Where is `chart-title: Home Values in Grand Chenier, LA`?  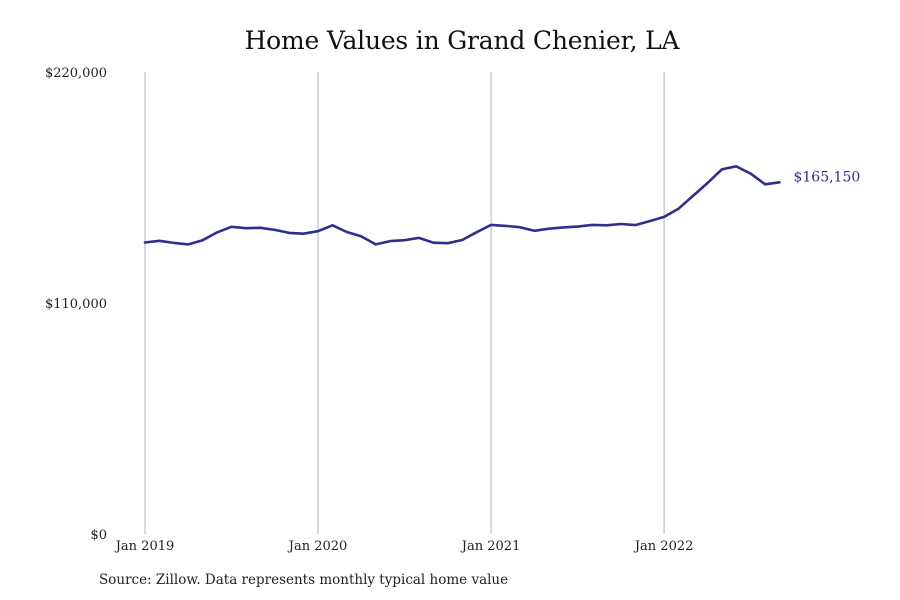
chart-title: Home Values in Grand Chenier, LA is located at coordinates (462, 40).